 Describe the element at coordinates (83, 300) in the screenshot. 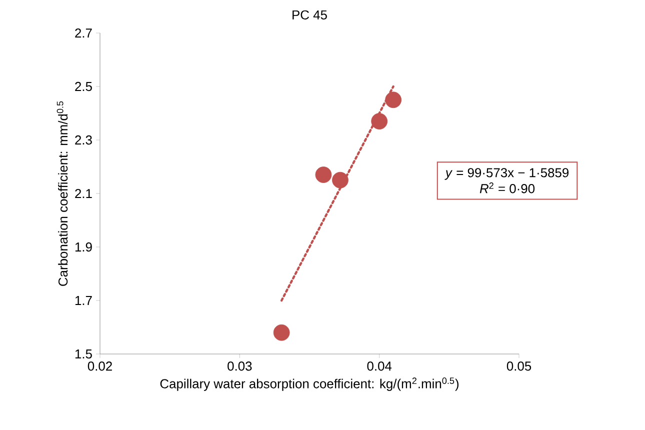

I see `y-tick-label: 1.7` at that location.